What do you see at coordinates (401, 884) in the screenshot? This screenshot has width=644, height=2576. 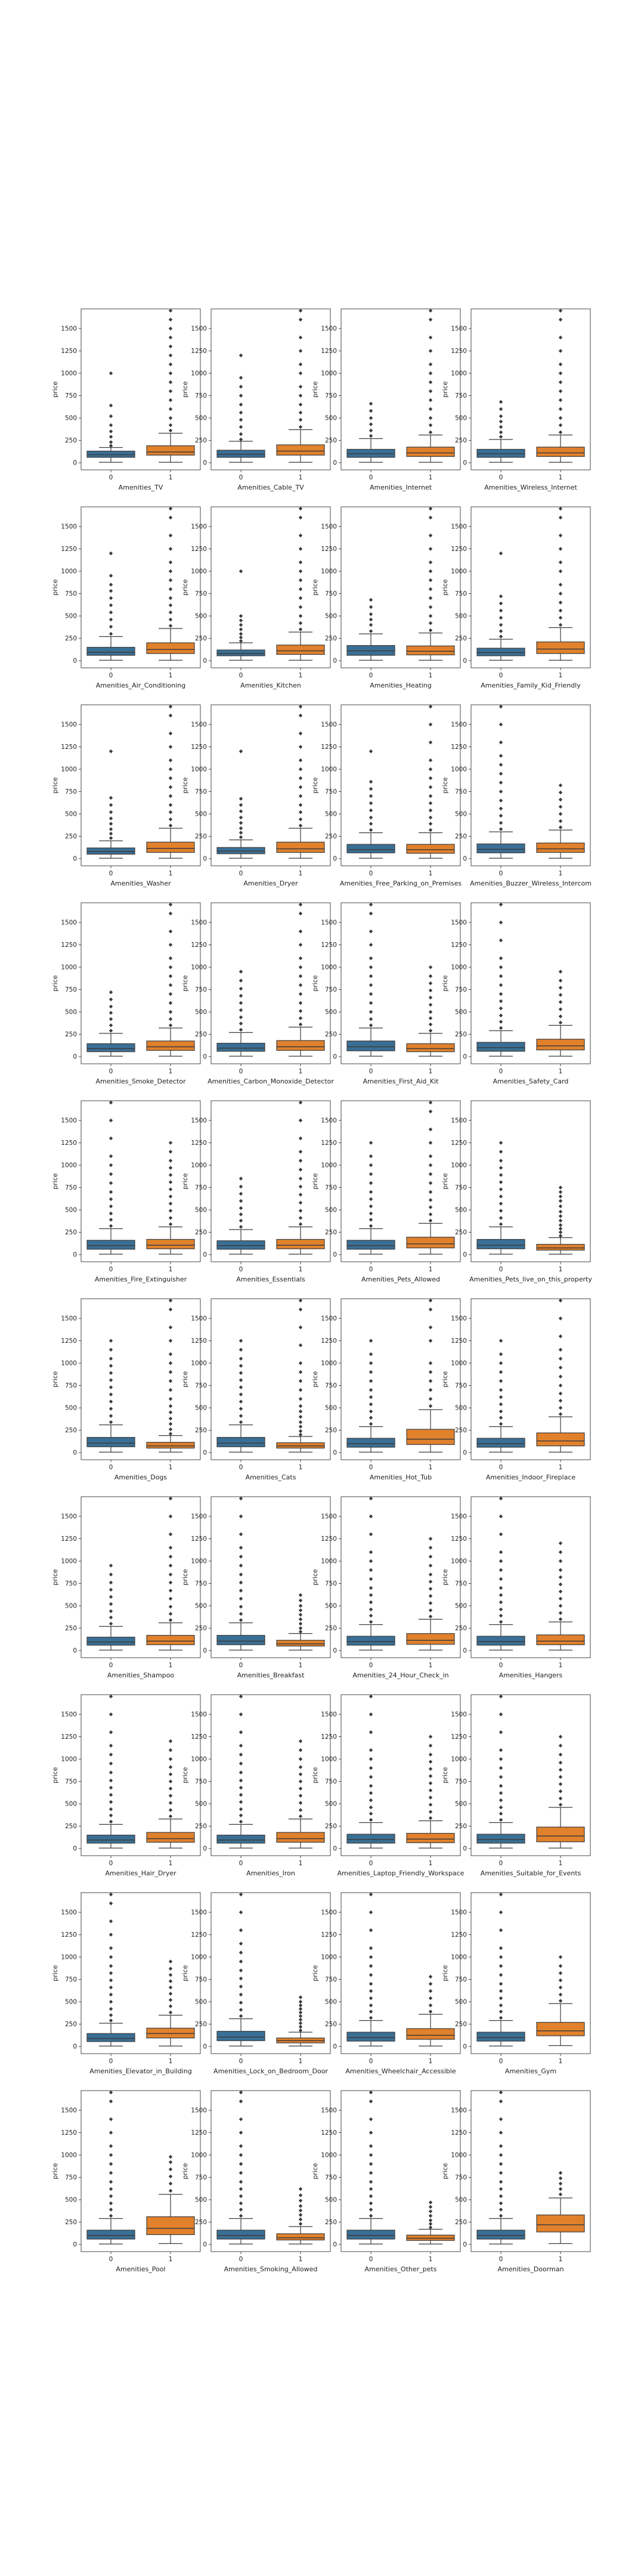 I see `x-axis-label: Amenities_Free_Parking_on_Premises` at bounding box center [401, 884].